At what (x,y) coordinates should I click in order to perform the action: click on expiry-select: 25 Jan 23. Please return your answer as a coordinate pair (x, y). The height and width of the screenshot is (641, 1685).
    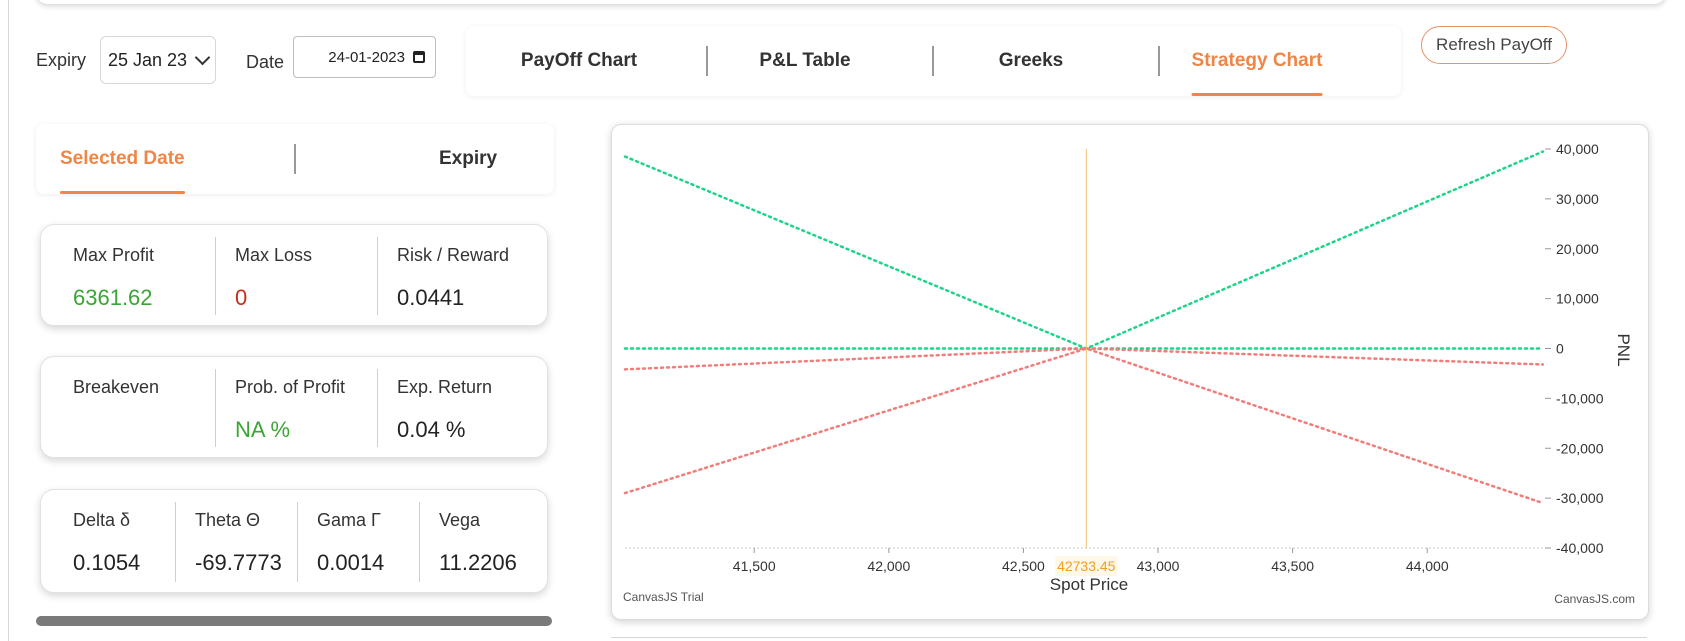
    Looking at the image, I should click on (158, 60).